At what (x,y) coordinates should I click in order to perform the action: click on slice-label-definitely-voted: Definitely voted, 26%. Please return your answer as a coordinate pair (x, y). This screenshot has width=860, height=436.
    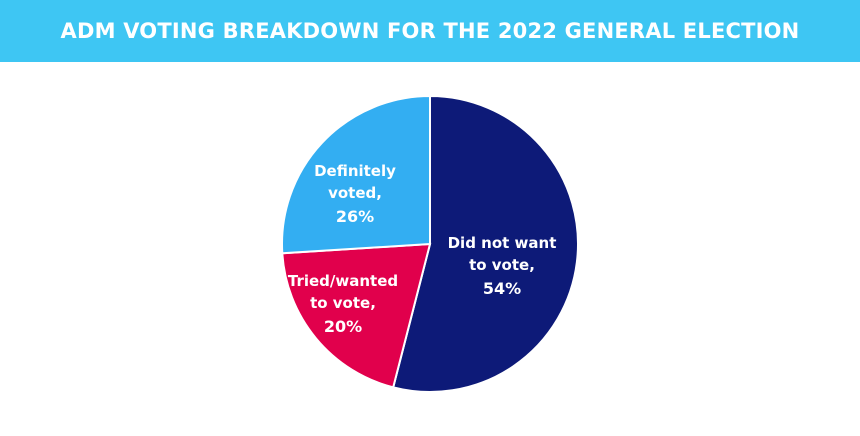
    Looking at the image, I should click on (355, 194).